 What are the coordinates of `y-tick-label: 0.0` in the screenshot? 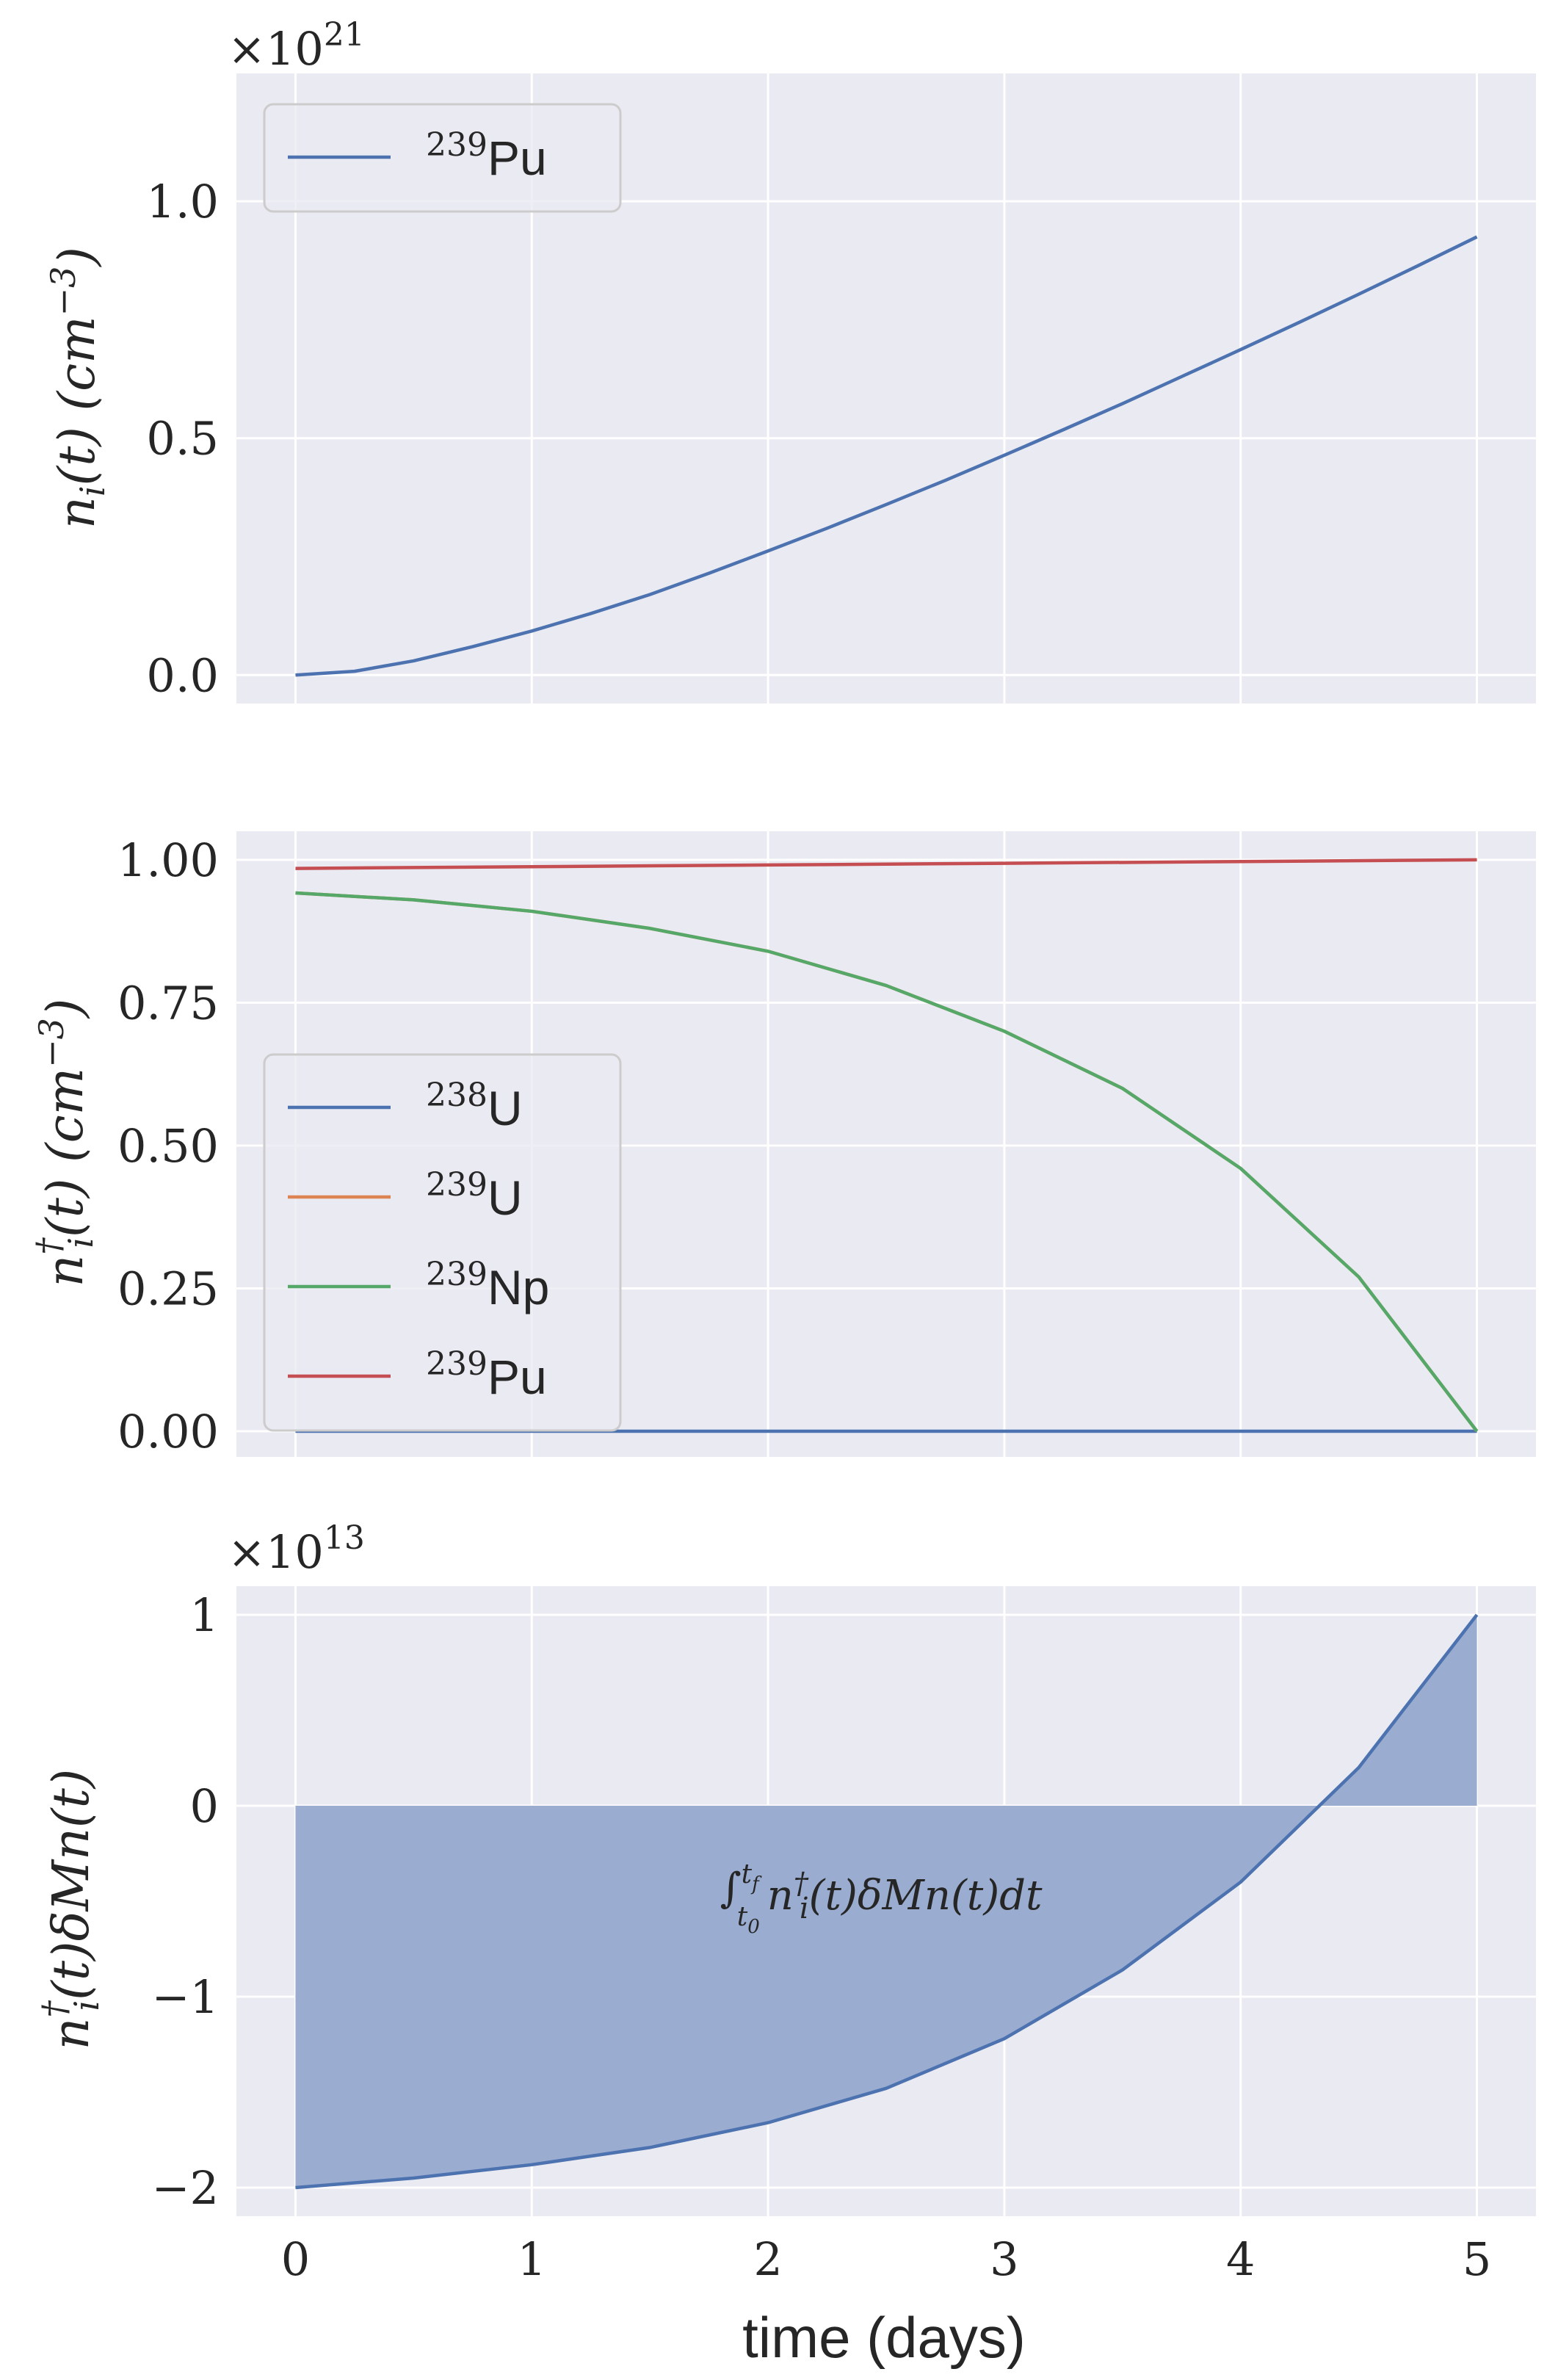 It's located at (182, 675).